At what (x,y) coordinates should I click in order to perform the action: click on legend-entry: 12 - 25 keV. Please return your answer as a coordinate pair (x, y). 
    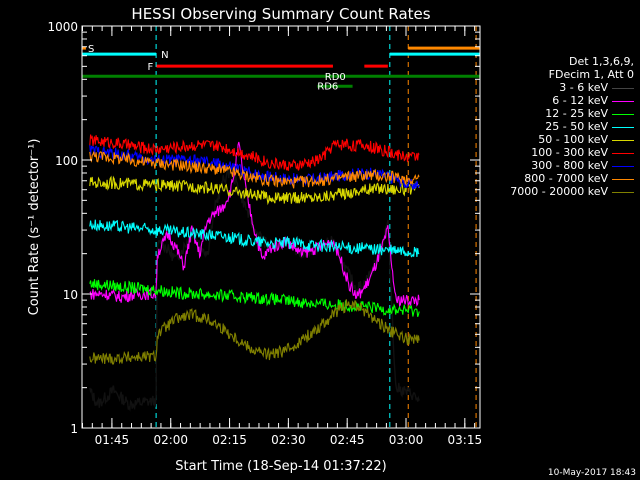
    Looking at the image, I should click on (572, 113).